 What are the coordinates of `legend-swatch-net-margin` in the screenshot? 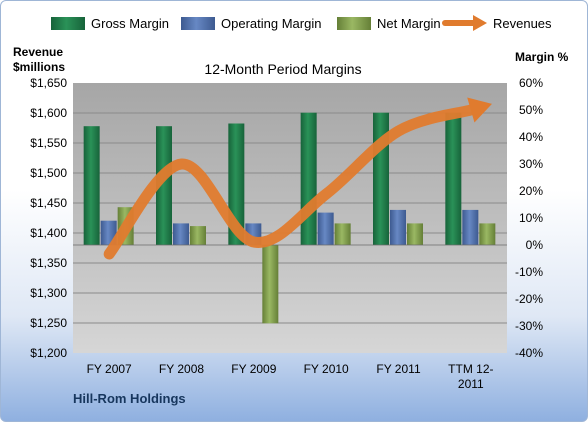 It's located at (354, 23).